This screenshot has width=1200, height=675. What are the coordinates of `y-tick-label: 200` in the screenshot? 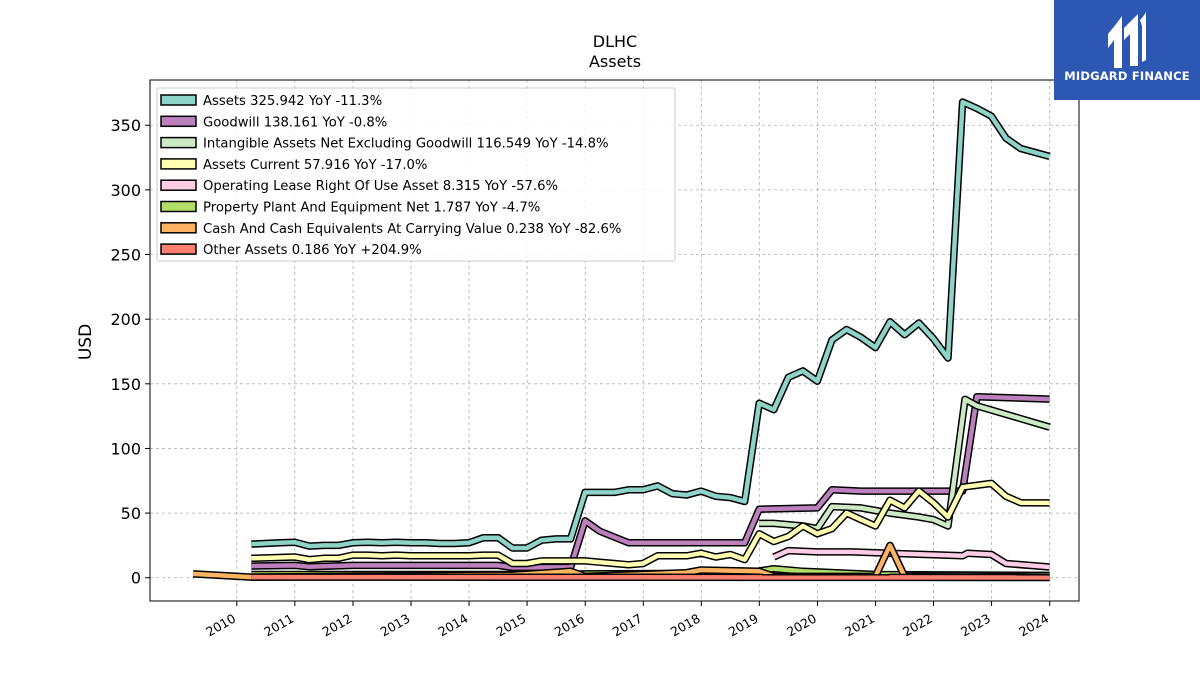 It's located at (125, 319).